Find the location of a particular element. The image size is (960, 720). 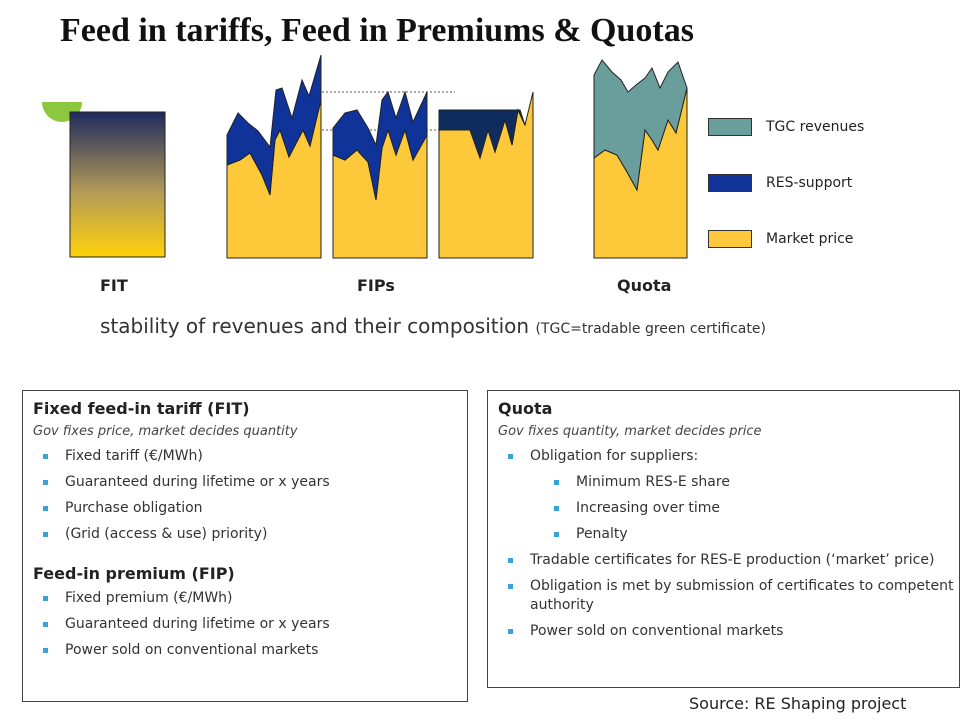

list-item: Minimum RES-E share is located at coordinates (728, 482).